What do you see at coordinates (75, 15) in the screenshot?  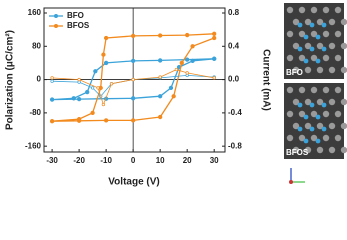 I see `legend-label: BFO` at bounding box center [75, 15].